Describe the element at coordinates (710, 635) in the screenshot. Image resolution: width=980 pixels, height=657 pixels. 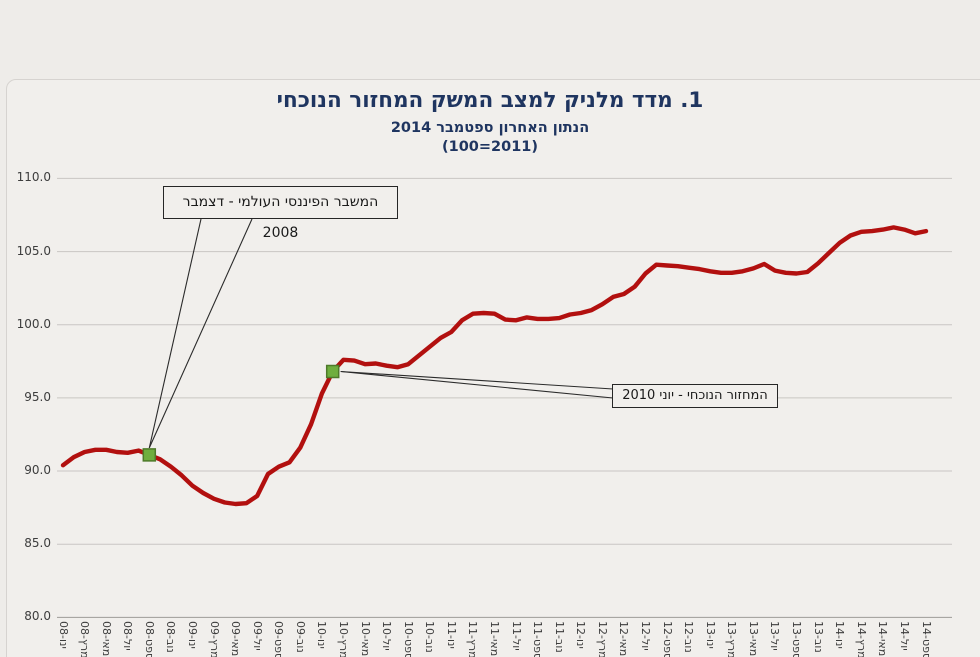
I see `x-tick-label: ינו-13` at that location.